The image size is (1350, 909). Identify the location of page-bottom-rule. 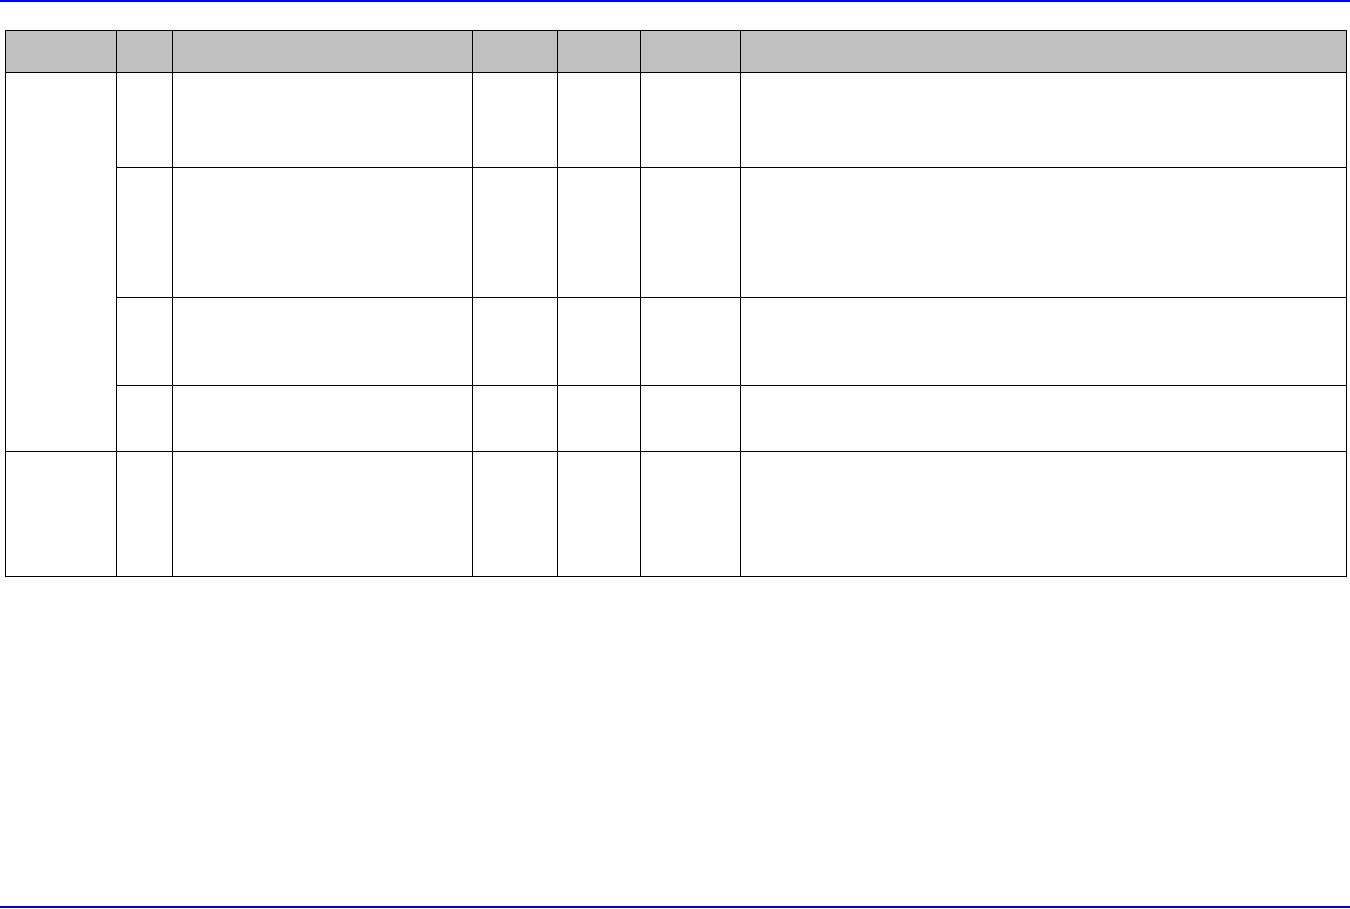
(675, 907).